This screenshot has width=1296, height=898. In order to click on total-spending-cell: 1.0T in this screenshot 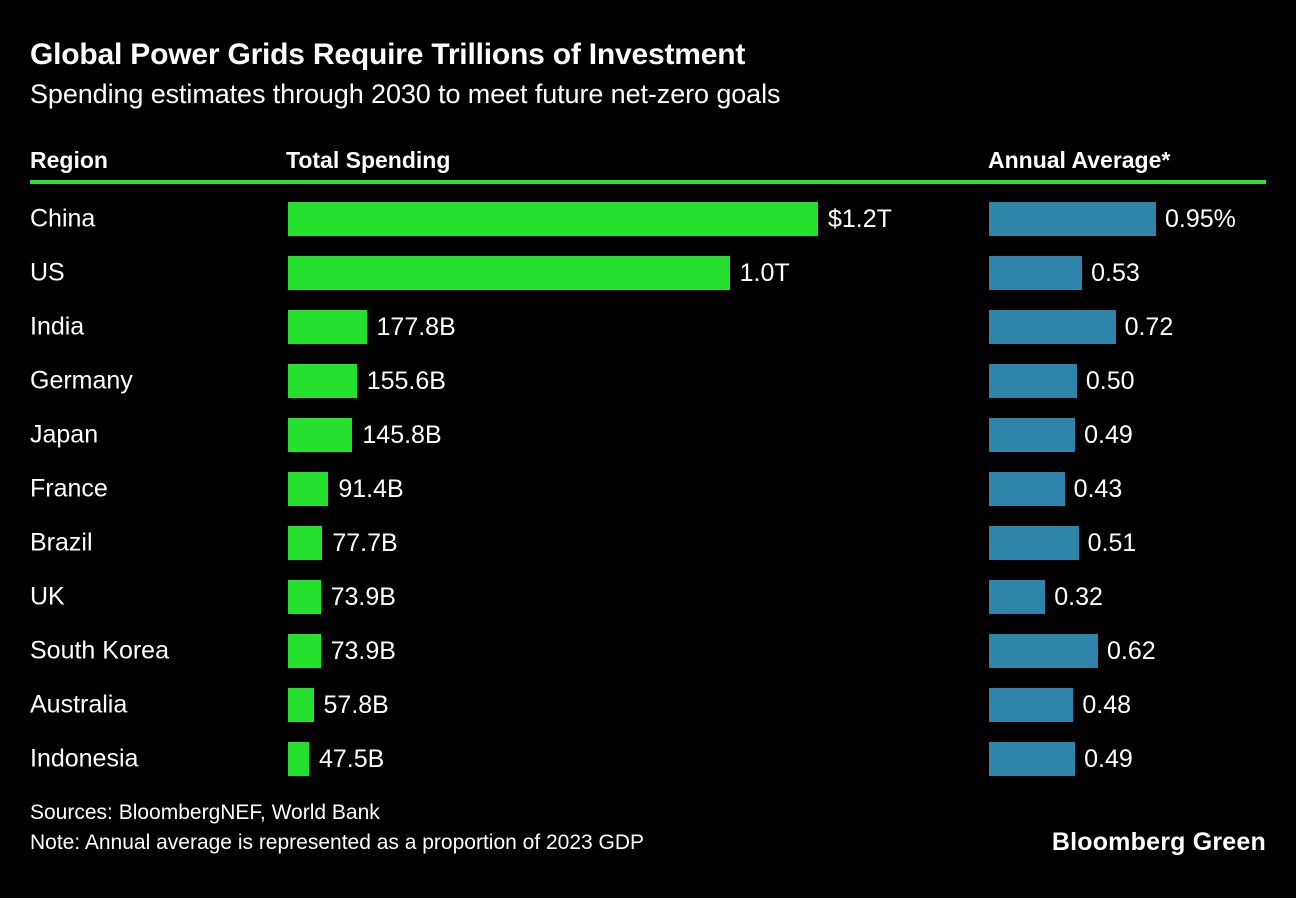, I will do `click(539, 273)`.